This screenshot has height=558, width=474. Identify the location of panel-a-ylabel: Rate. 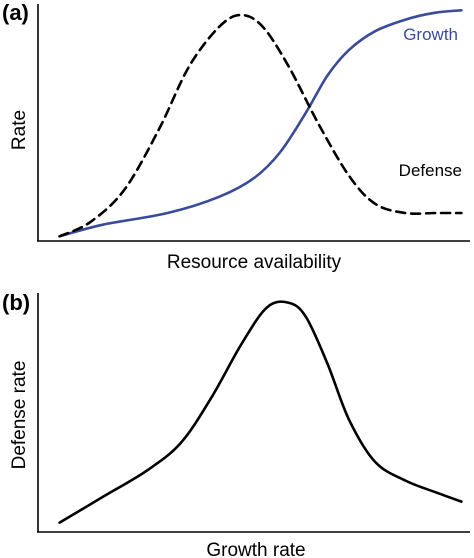
(19, 130).